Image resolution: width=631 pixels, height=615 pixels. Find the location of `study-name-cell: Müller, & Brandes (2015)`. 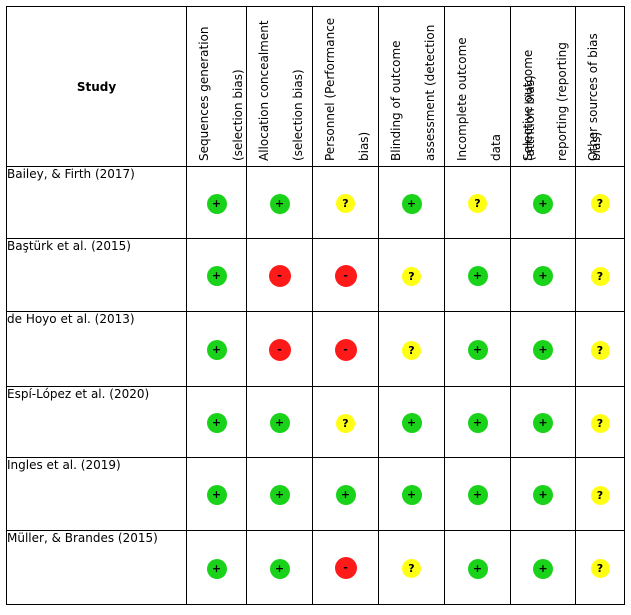

study-name-cell: Müller, & Brandes (2015) is located at coordinates (96, 567).